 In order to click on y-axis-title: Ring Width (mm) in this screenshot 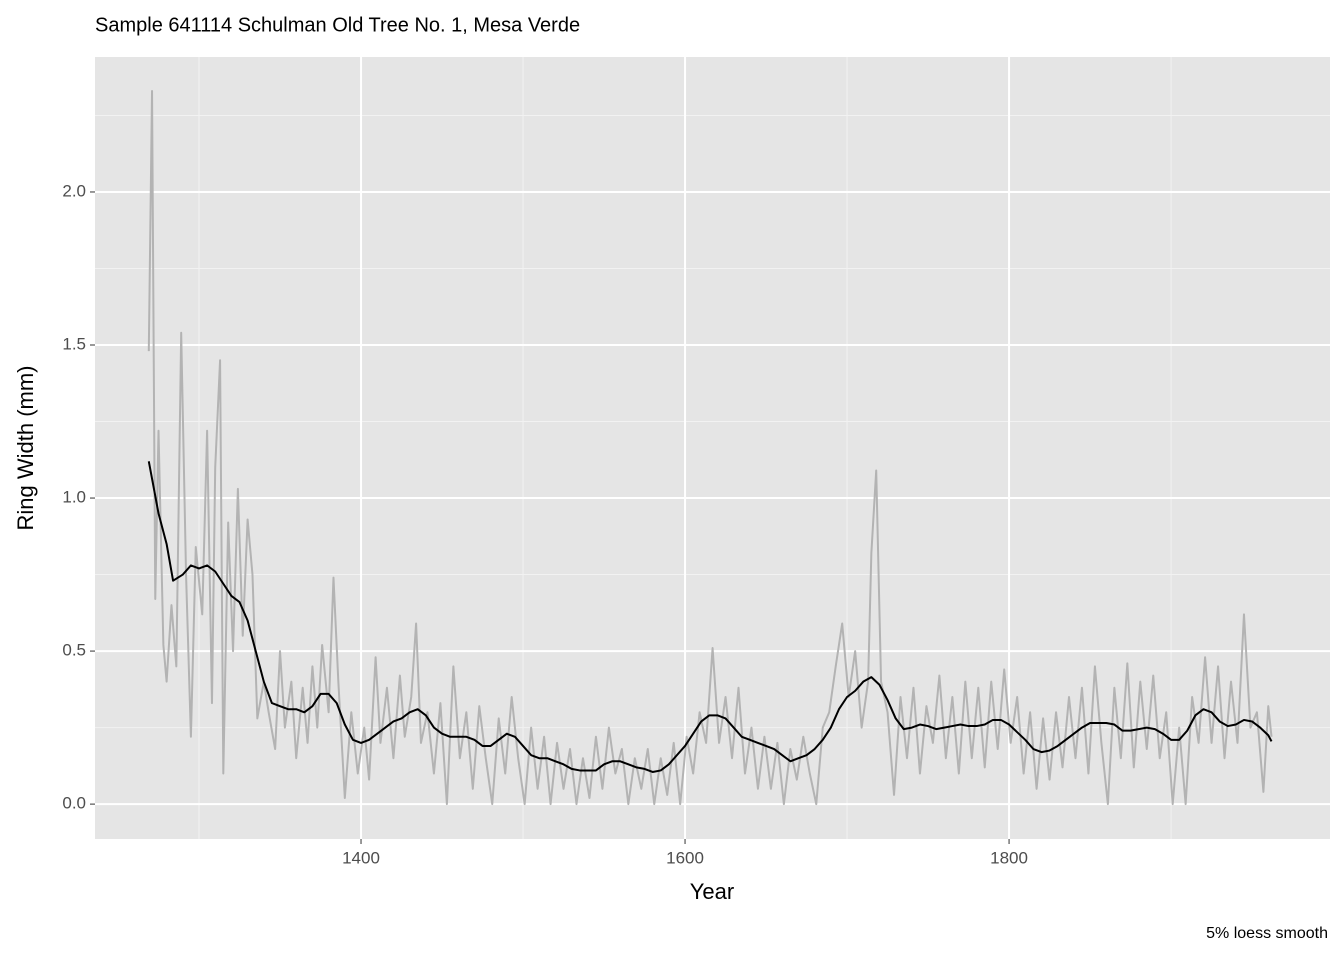, I will do `click(25, 447)`.